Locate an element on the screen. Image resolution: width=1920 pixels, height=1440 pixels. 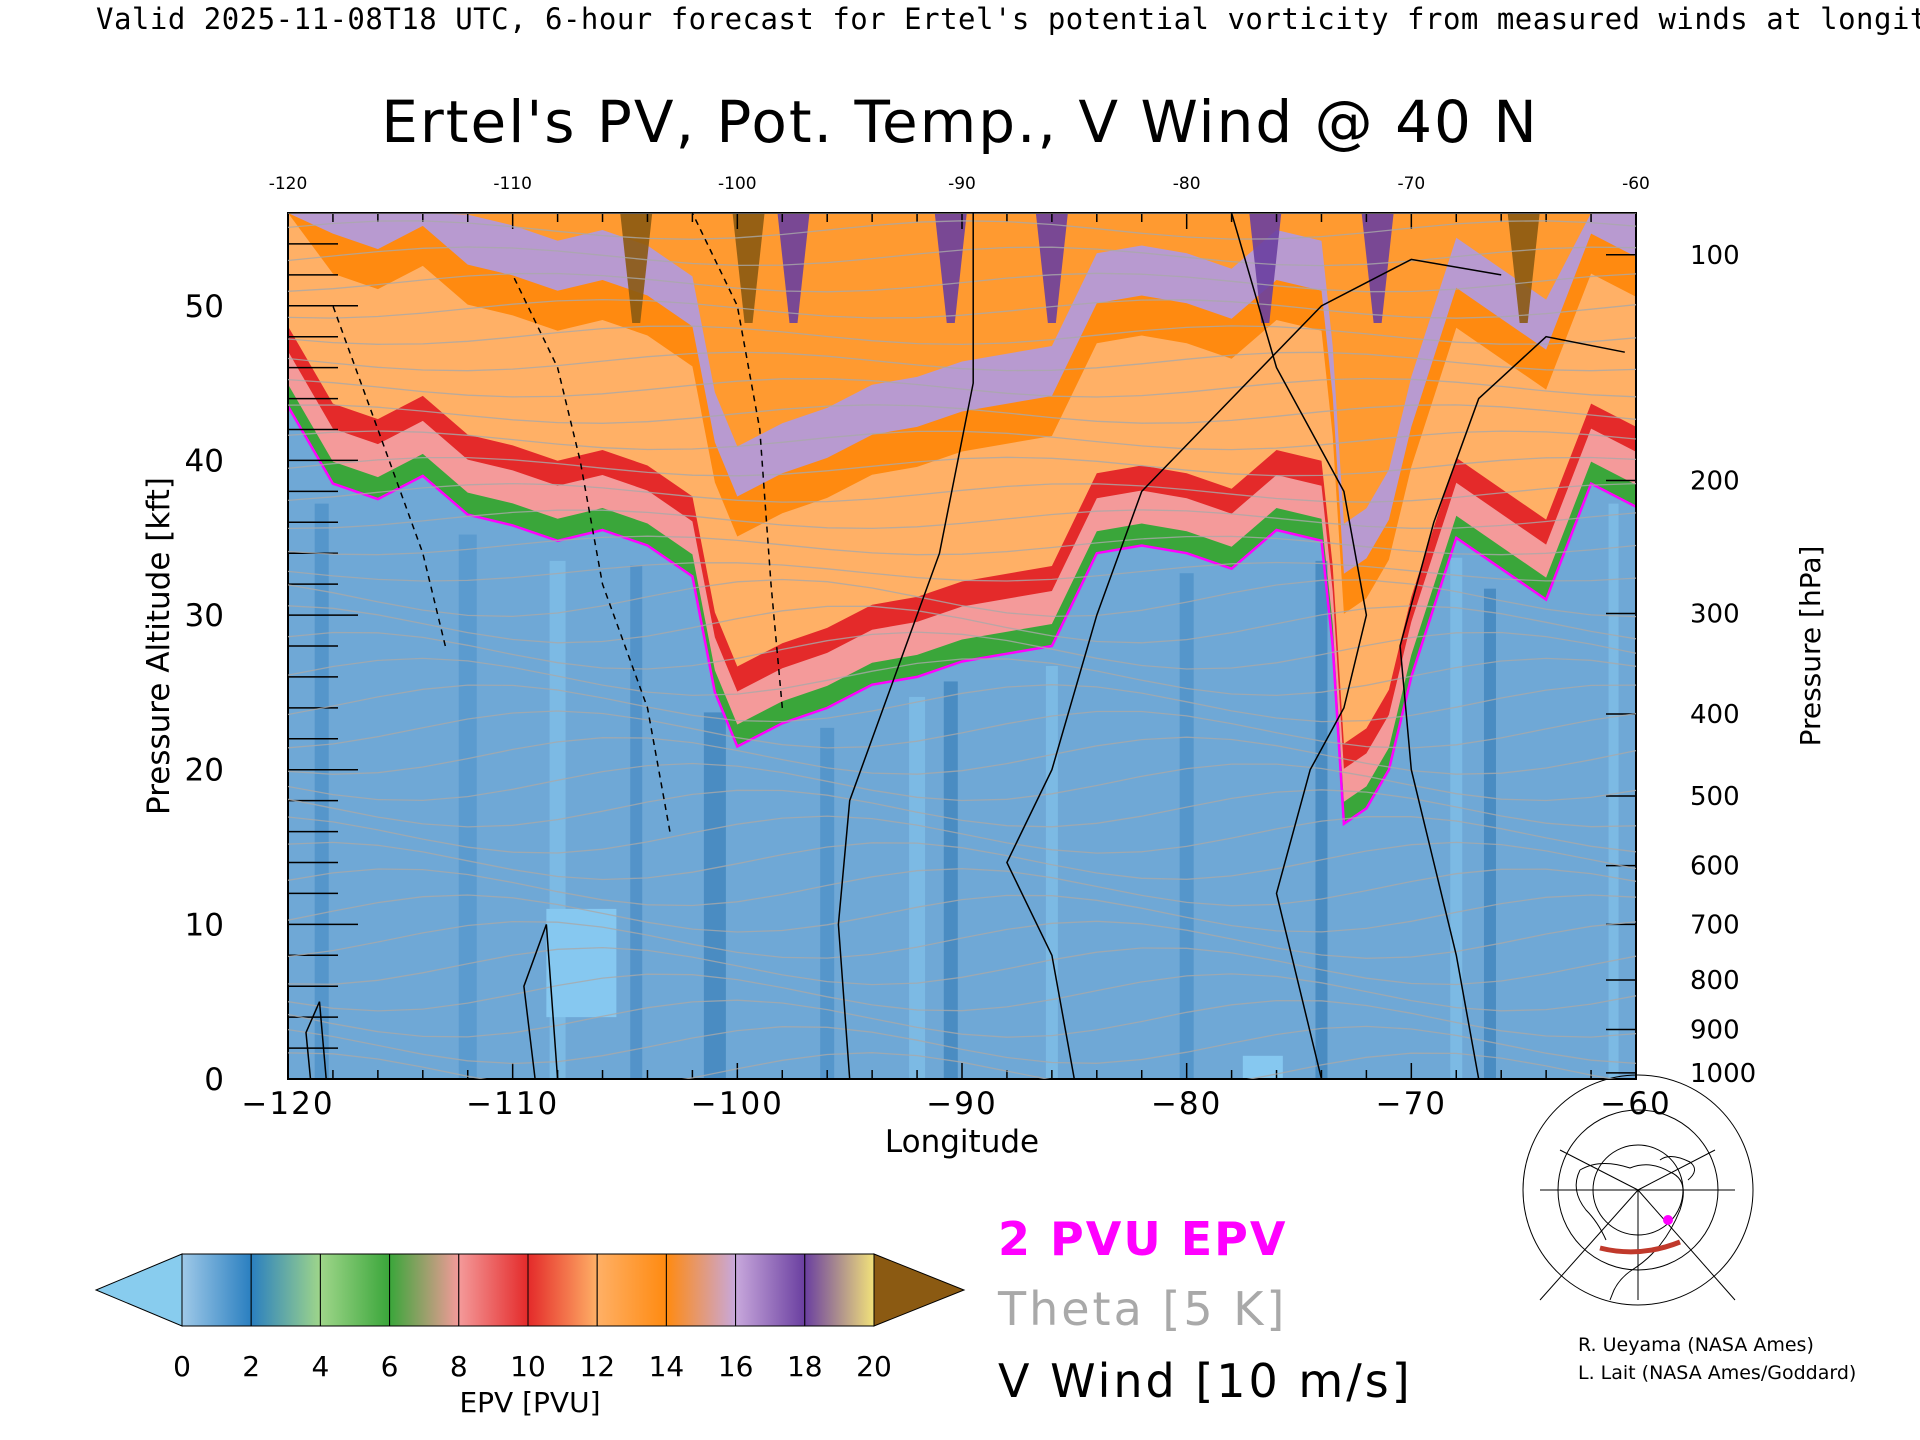
x-top-tick-label: -80 is located at coordinates (1187, 184).